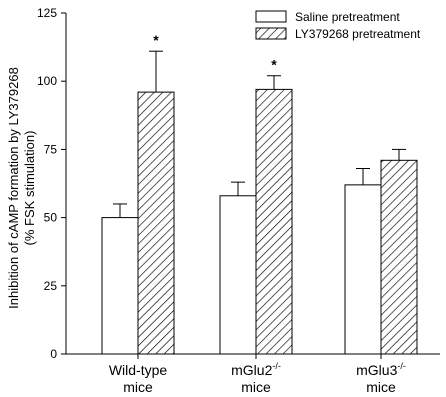  Describe the element at coordinates (53, 354) in the screenshot. I see `y-tick-label: 0` at that location.